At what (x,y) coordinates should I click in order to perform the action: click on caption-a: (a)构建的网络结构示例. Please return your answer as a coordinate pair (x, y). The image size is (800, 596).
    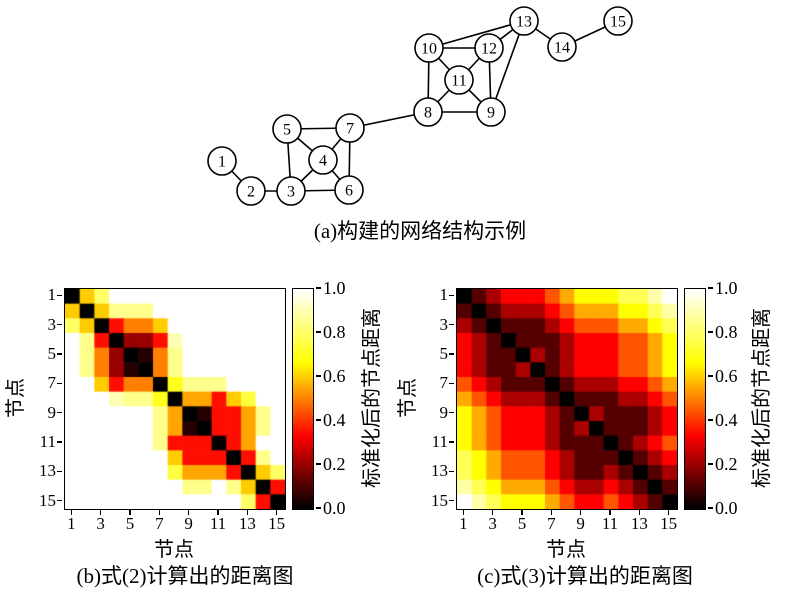
    Looking at the image, I should click on (420, 231).